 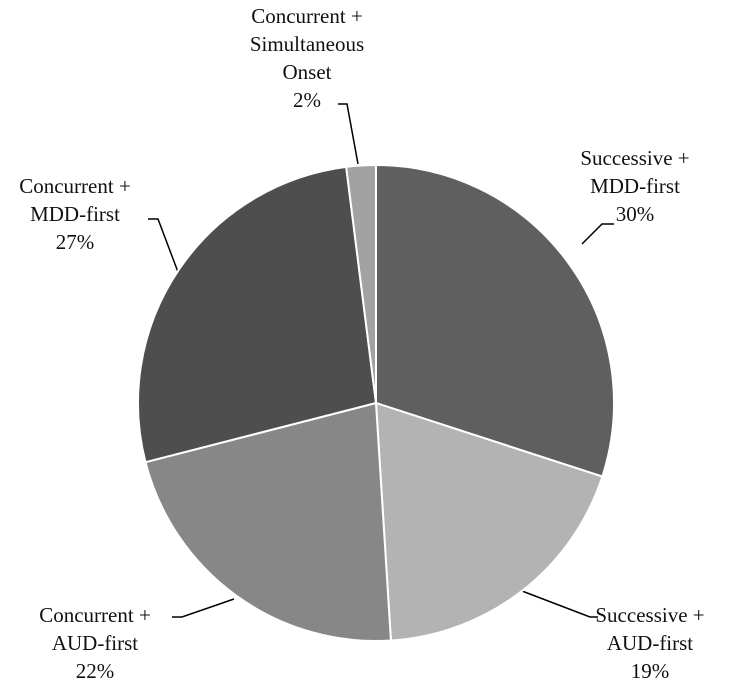 I want to click on slice-label: Concurrent + MDD-first 27%, so click(x=75, y=214).